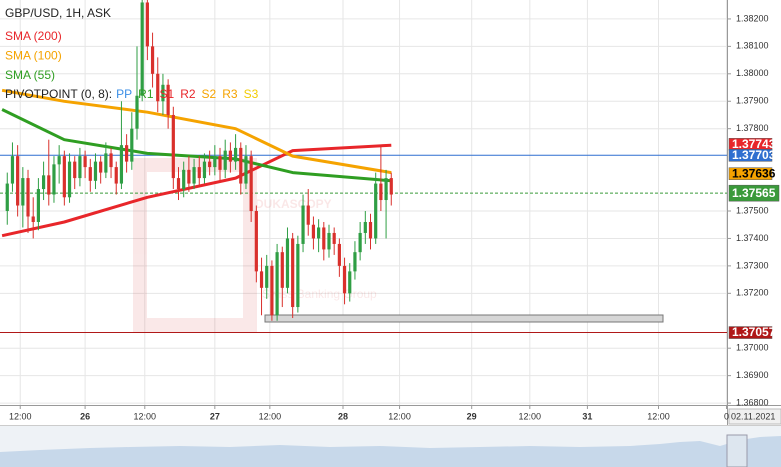 This screenshot has width=781, height=467. Describe the element at coordinates (752, 238) in the screenshot. I see `y-tick-label: 1.37400` at that location.